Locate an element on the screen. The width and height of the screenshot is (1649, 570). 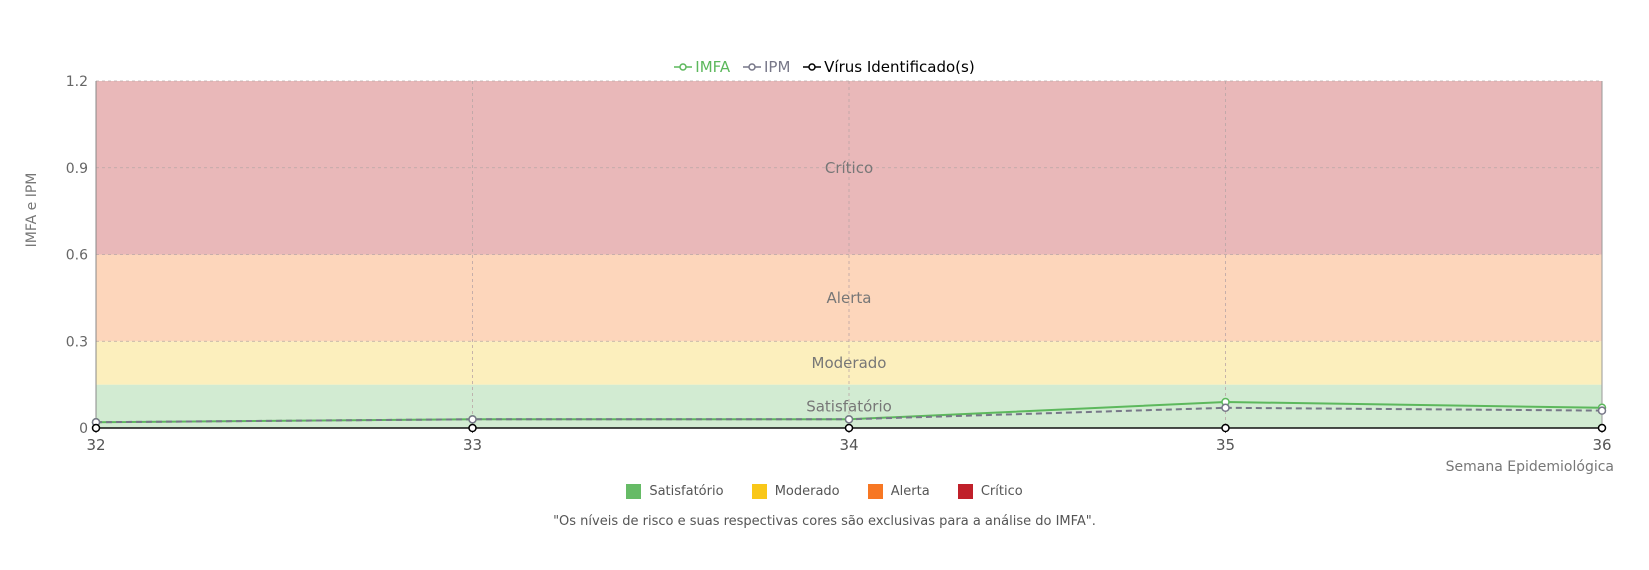
risk-legend-label: Crítico is located at coordinates (1001, 491).